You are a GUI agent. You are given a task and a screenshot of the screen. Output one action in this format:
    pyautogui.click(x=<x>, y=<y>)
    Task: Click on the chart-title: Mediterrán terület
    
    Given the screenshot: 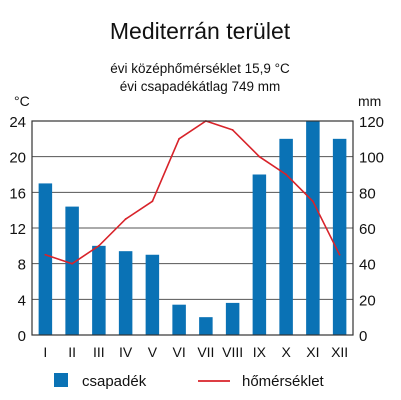 What is the action you would take?
    pyautogui.click(x=200, y=31)
    